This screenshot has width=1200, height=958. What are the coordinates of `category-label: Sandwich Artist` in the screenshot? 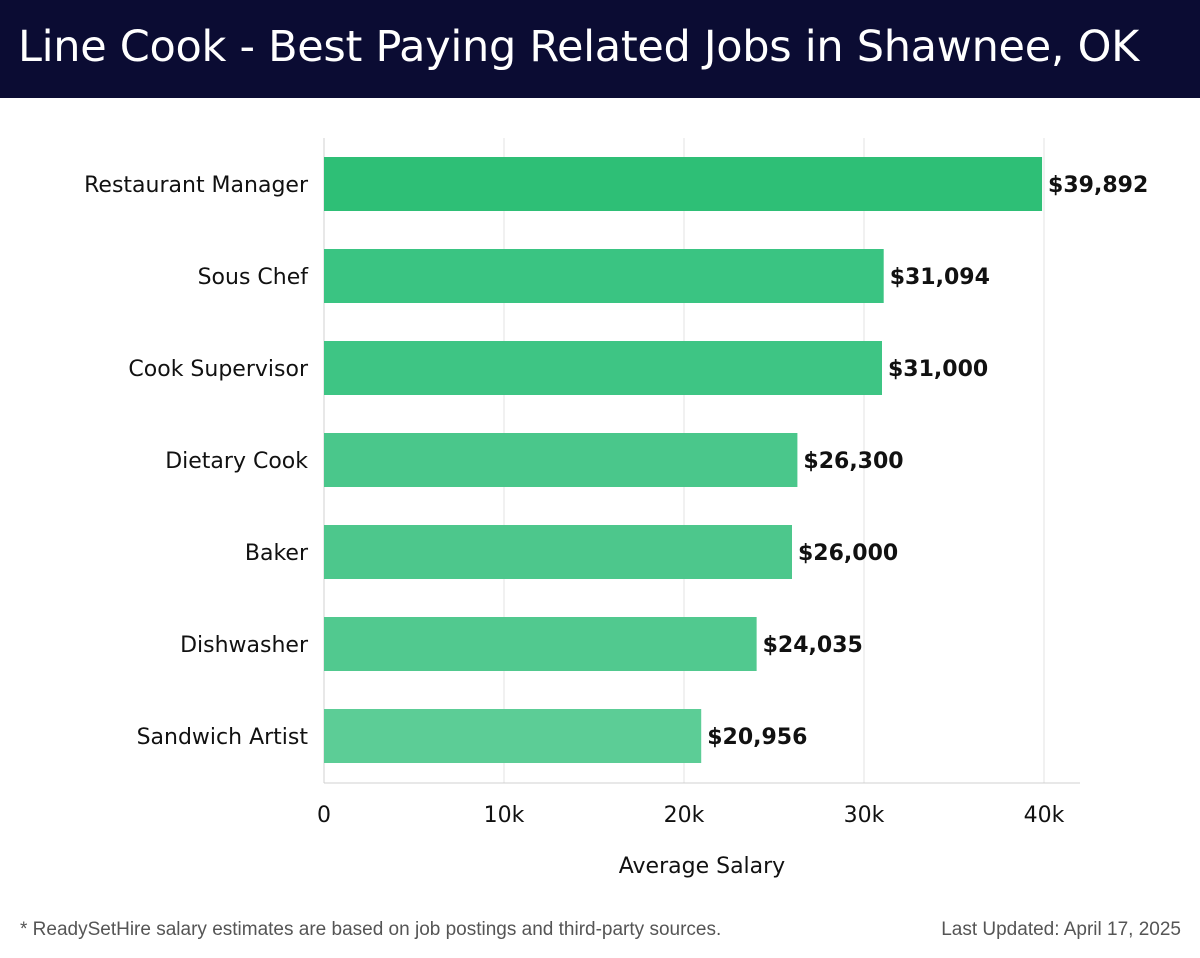 It's located at (223, 737).